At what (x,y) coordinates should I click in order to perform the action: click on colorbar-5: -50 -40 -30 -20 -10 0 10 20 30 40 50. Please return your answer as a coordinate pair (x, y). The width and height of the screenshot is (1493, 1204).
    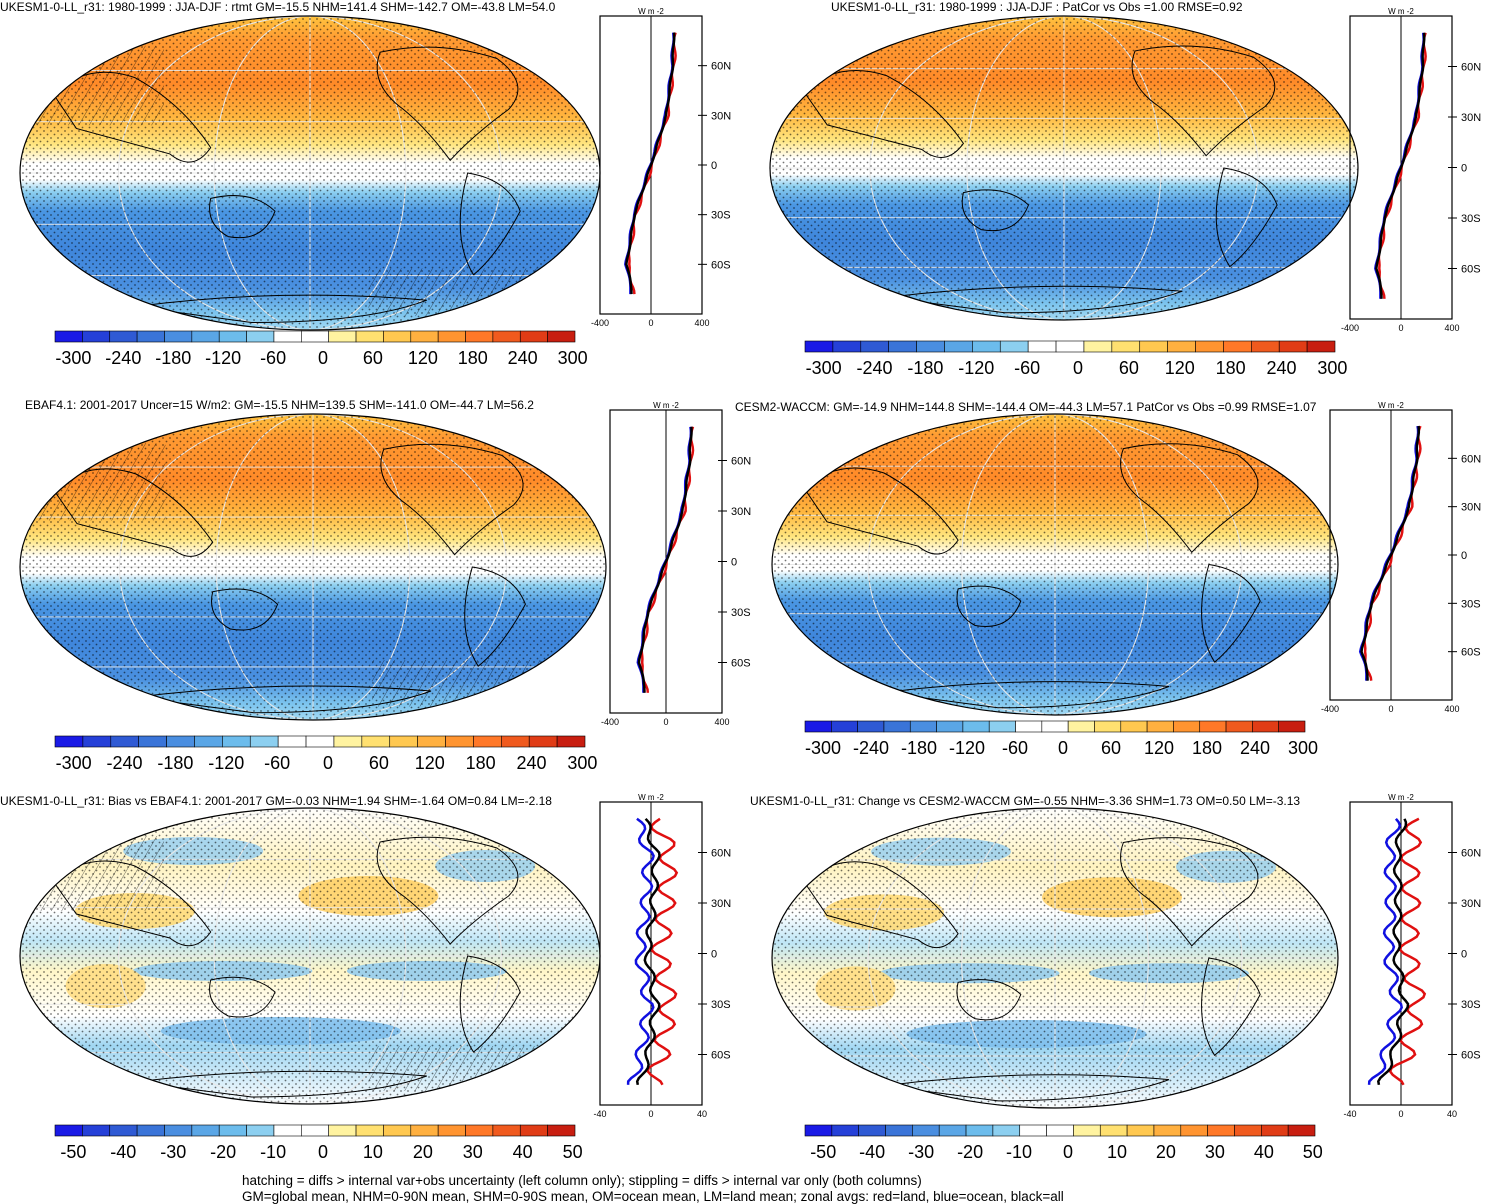
    Looking at the image, I should click on (318, 1143).